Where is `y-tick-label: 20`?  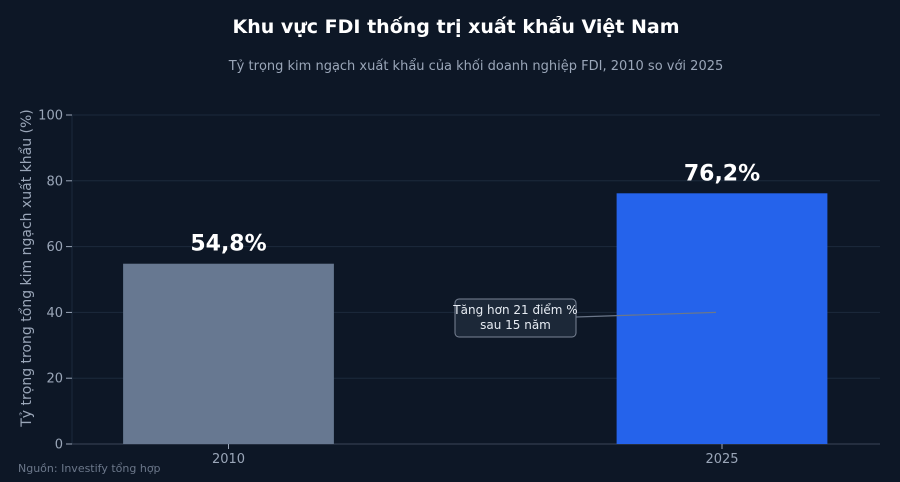
y-tick-label: 20 is located at coordinates (54, 379).